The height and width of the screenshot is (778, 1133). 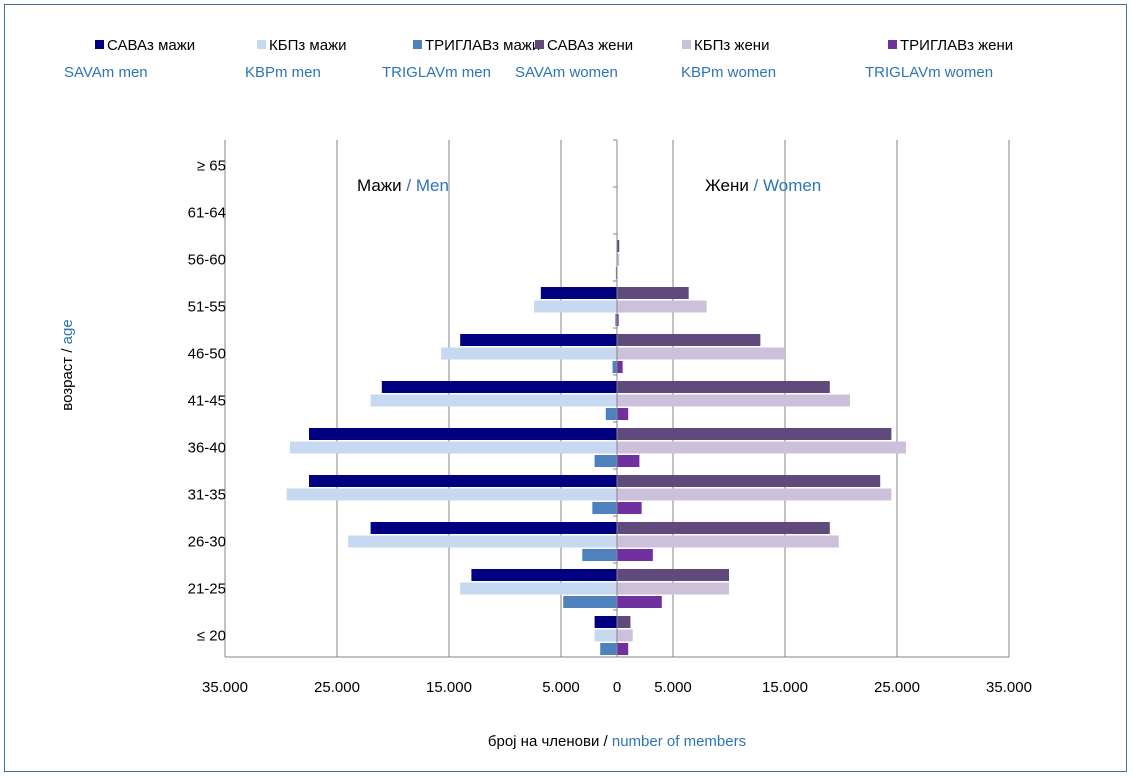 I want to click on y-axis-title: возраст / age, so click(x=67, y=364).